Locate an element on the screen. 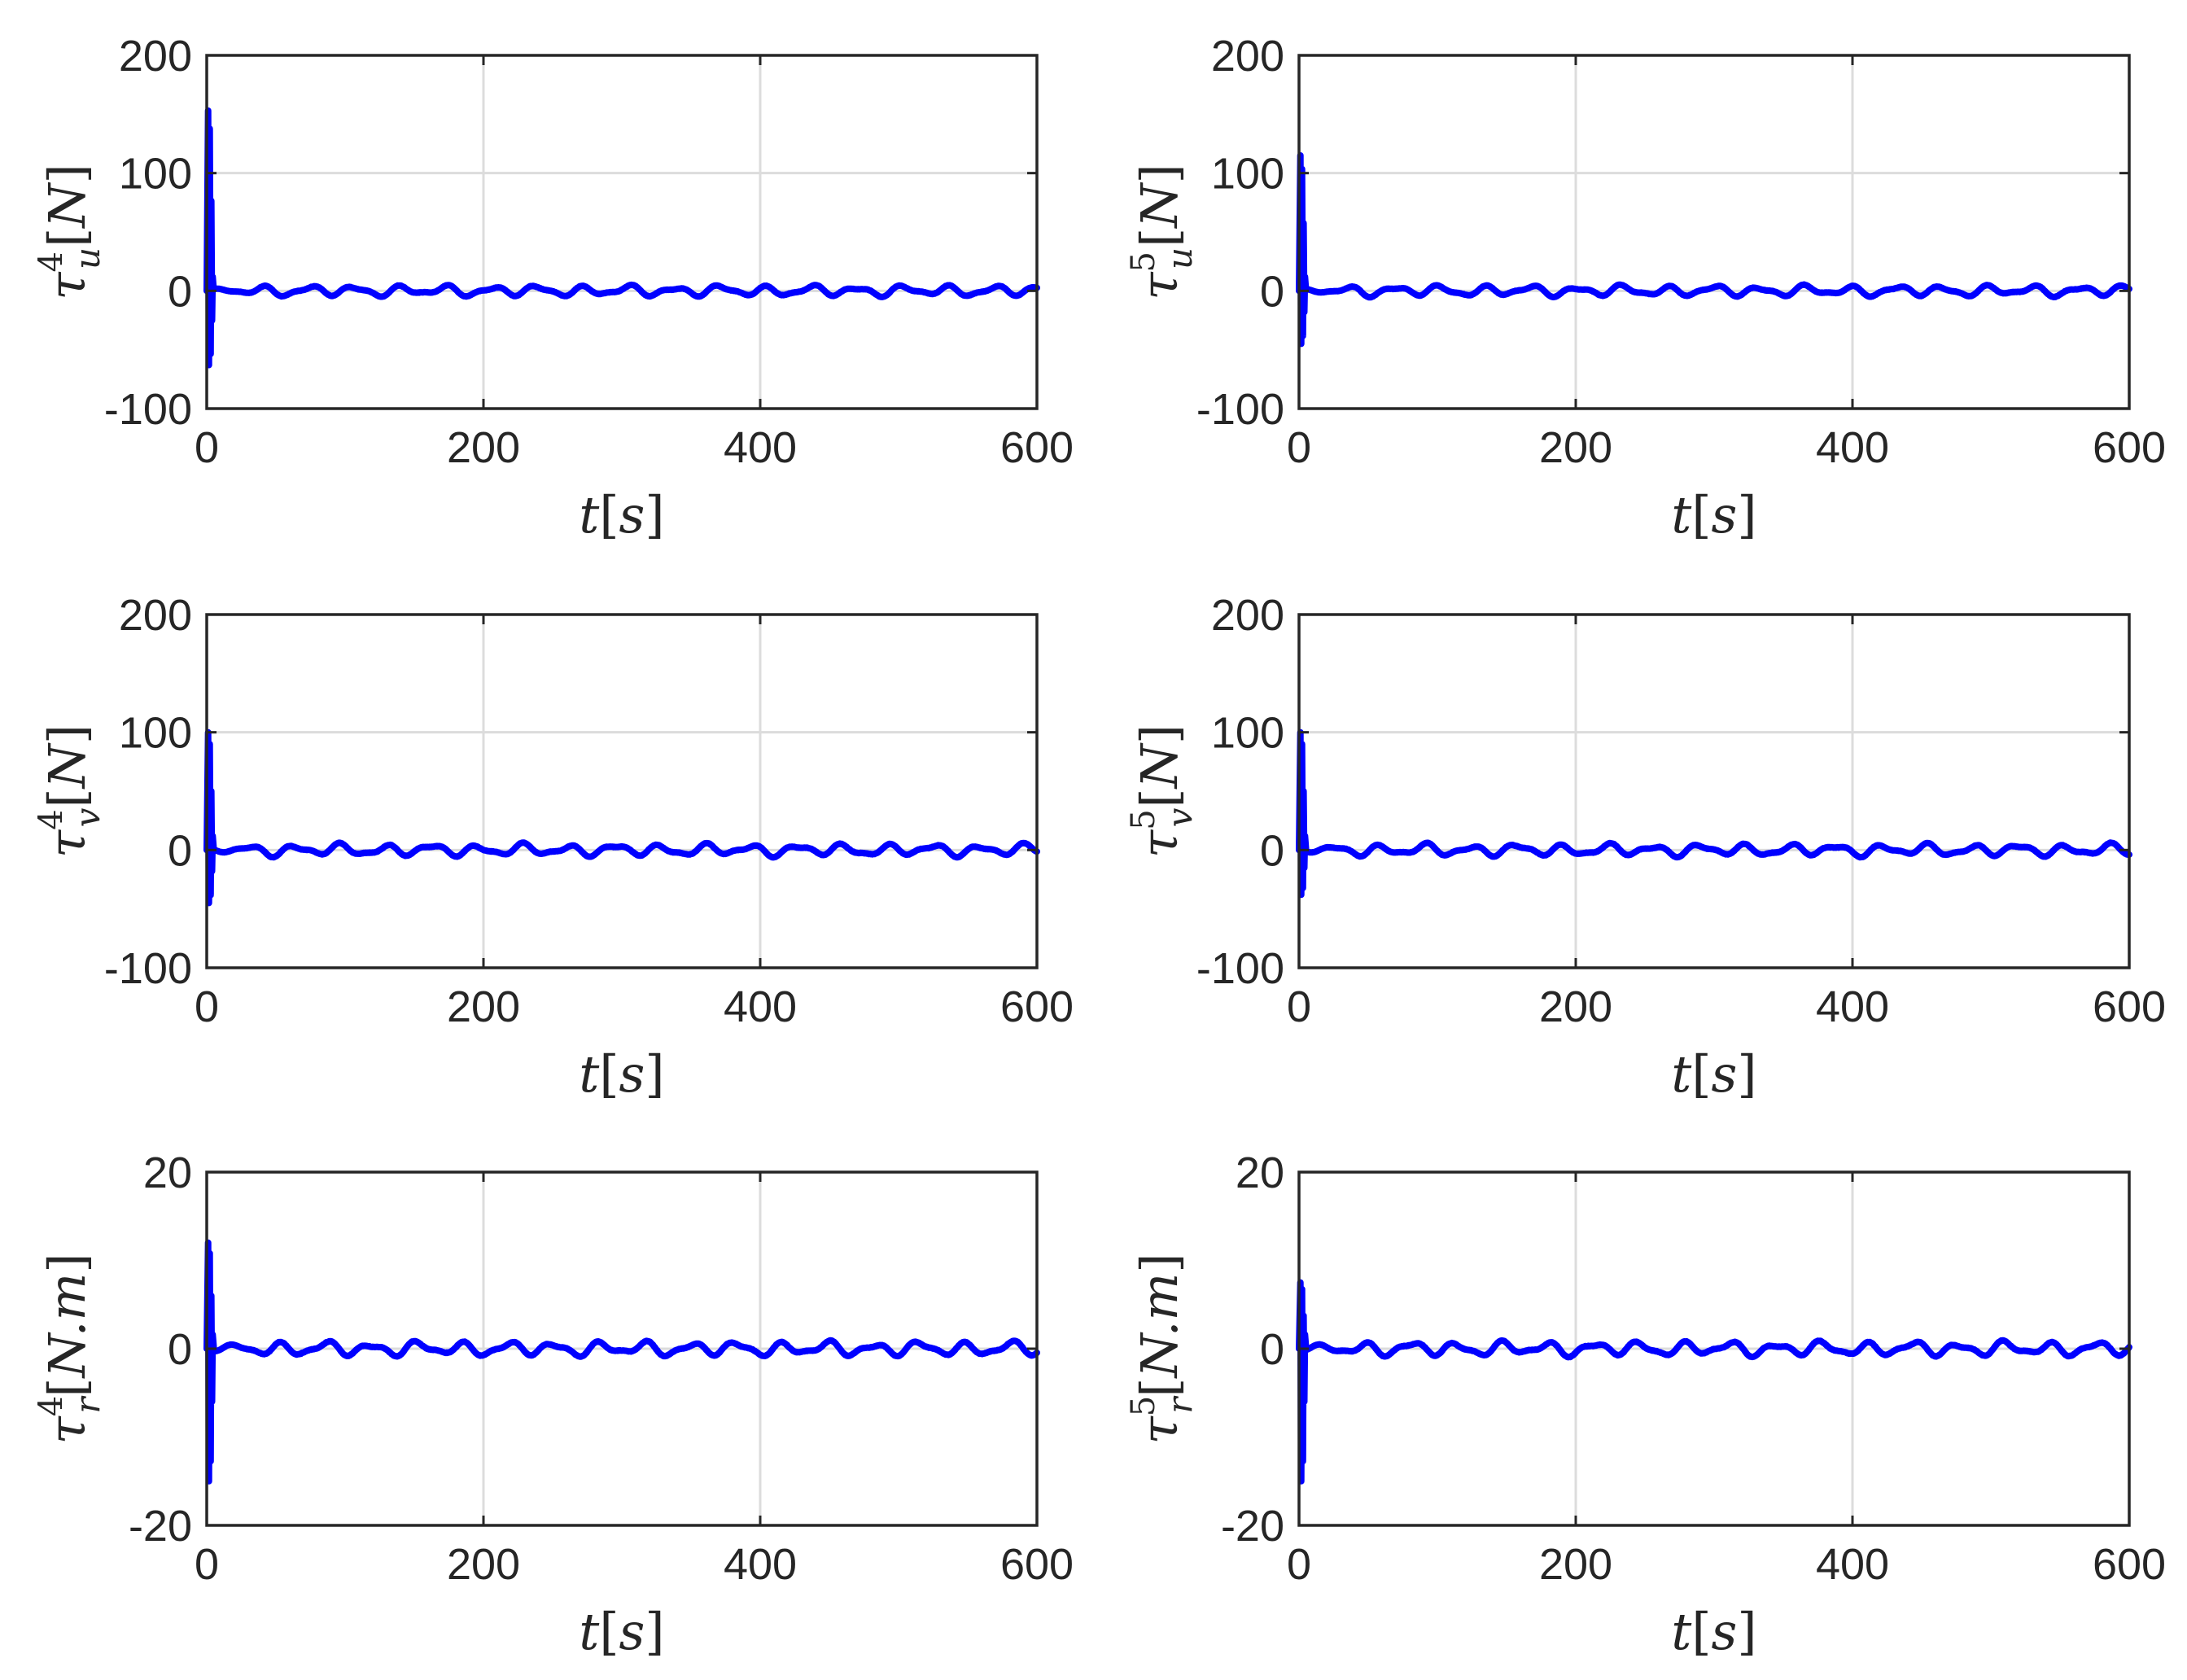 The width and height of the screenshot is (2187, 1680). y-axis-label: τ5r[N.m] is located at coordinates (1162, 1348).